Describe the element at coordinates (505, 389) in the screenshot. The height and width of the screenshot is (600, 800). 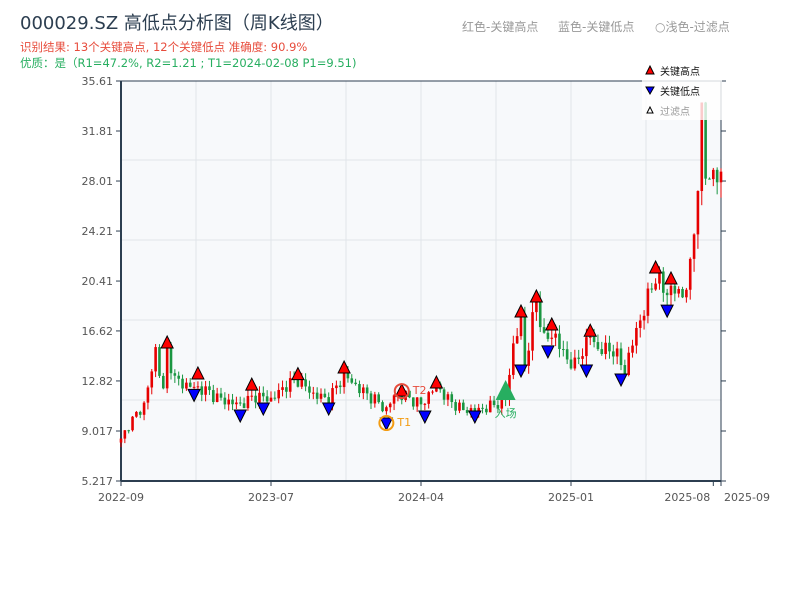
I see `entry-marker` at that location.